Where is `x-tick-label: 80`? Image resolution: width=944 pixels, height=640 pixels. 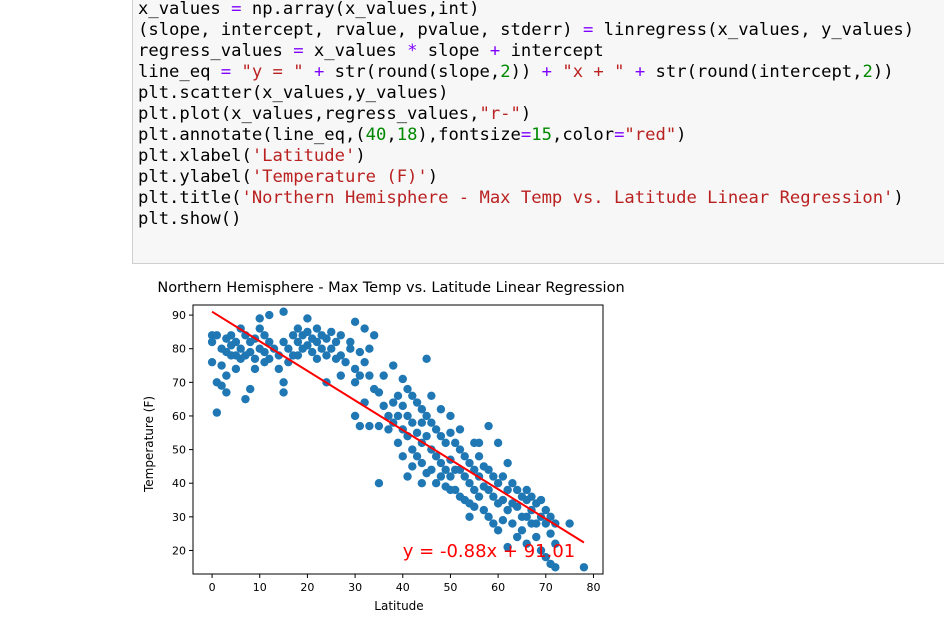 x-tick-label: 80 is located at coordinates (593, 587).